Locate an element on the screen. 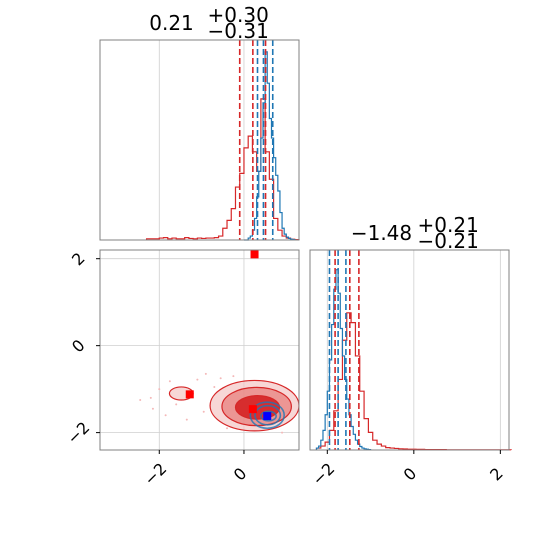 This screenshot has width=550, height=550. histogram-y-title-upper-error: +0.21 is located at coordinates (448, 225).